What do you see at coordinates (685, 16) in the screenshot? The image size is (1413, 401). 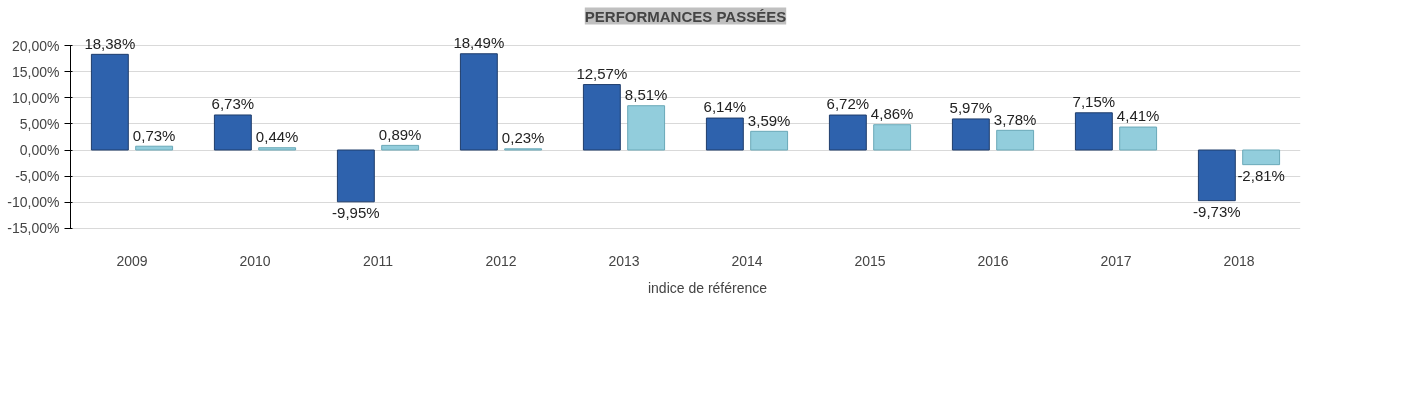 I see `chart-title: PERFORMANCES PASSÉES` at bounding box center [685, 16].